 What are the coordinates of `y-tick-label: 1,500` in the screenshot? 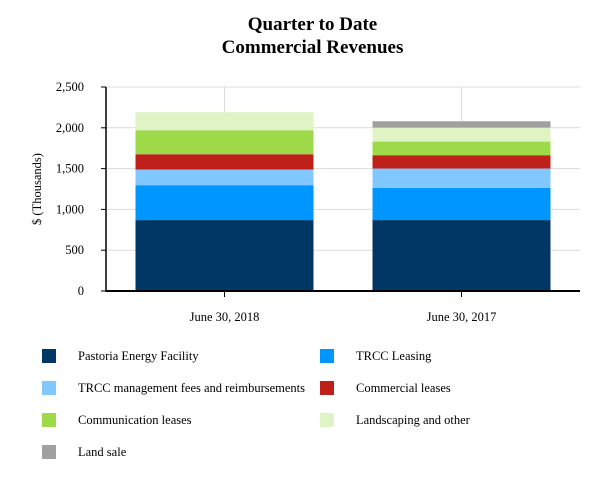 It's located at (70, 169).